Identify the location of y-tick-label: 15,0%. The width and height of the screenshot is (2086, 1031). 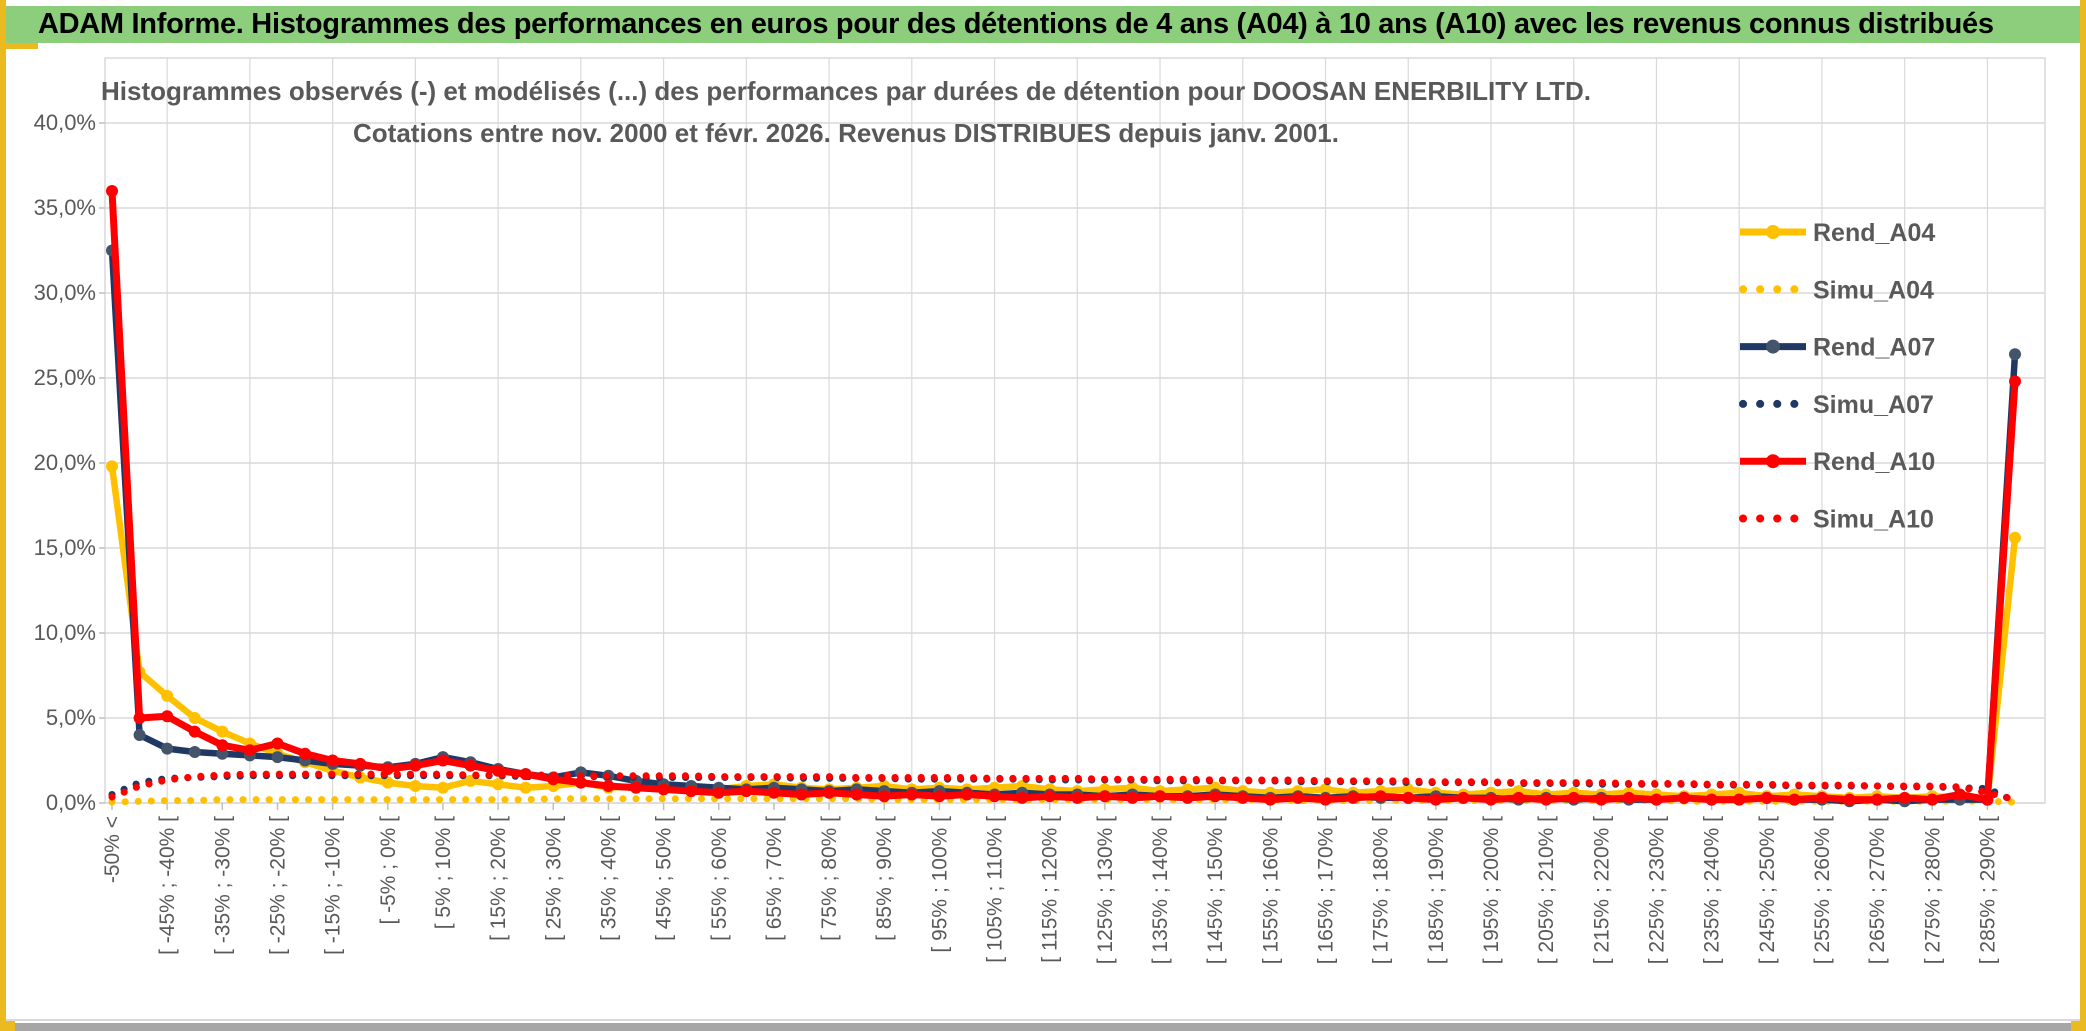
(65, 547).